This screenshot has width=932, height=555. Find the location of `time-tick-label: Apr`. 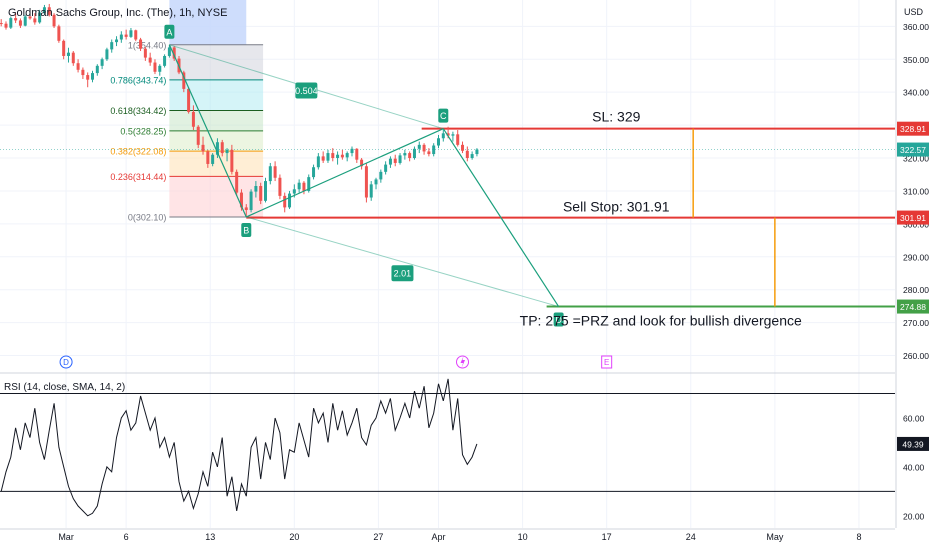

time-tick-label: Apr is located at coordinates (438, 537).